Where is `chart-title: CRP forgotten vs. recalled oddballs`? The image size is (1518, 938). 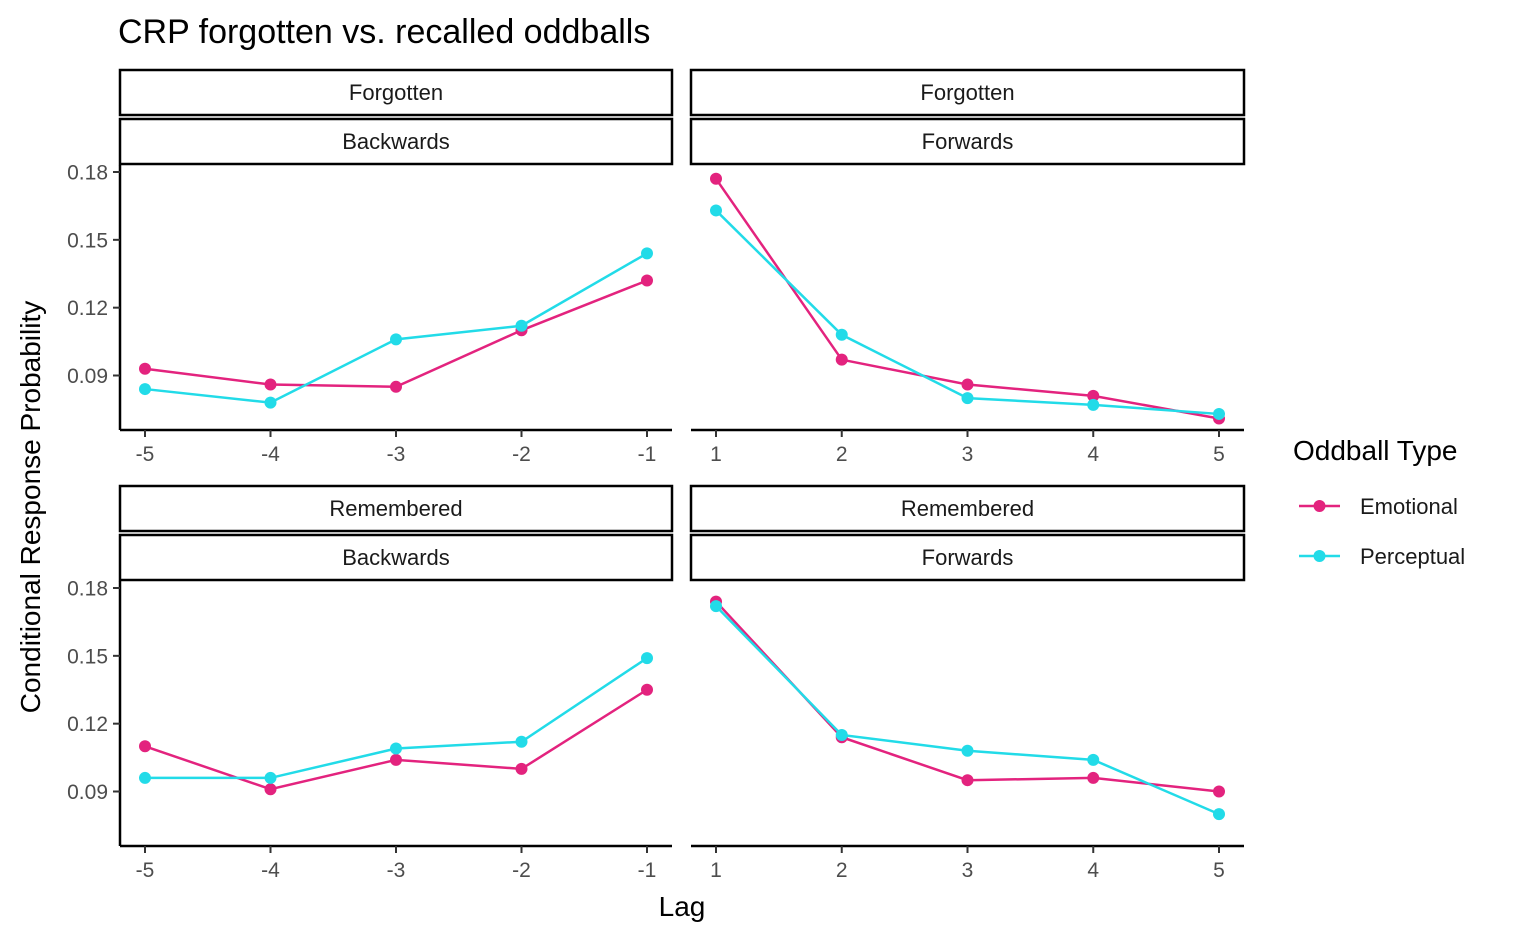
chart-title: CRP forgotten vs. recalled oddballs is located at coordinates (384, 32).